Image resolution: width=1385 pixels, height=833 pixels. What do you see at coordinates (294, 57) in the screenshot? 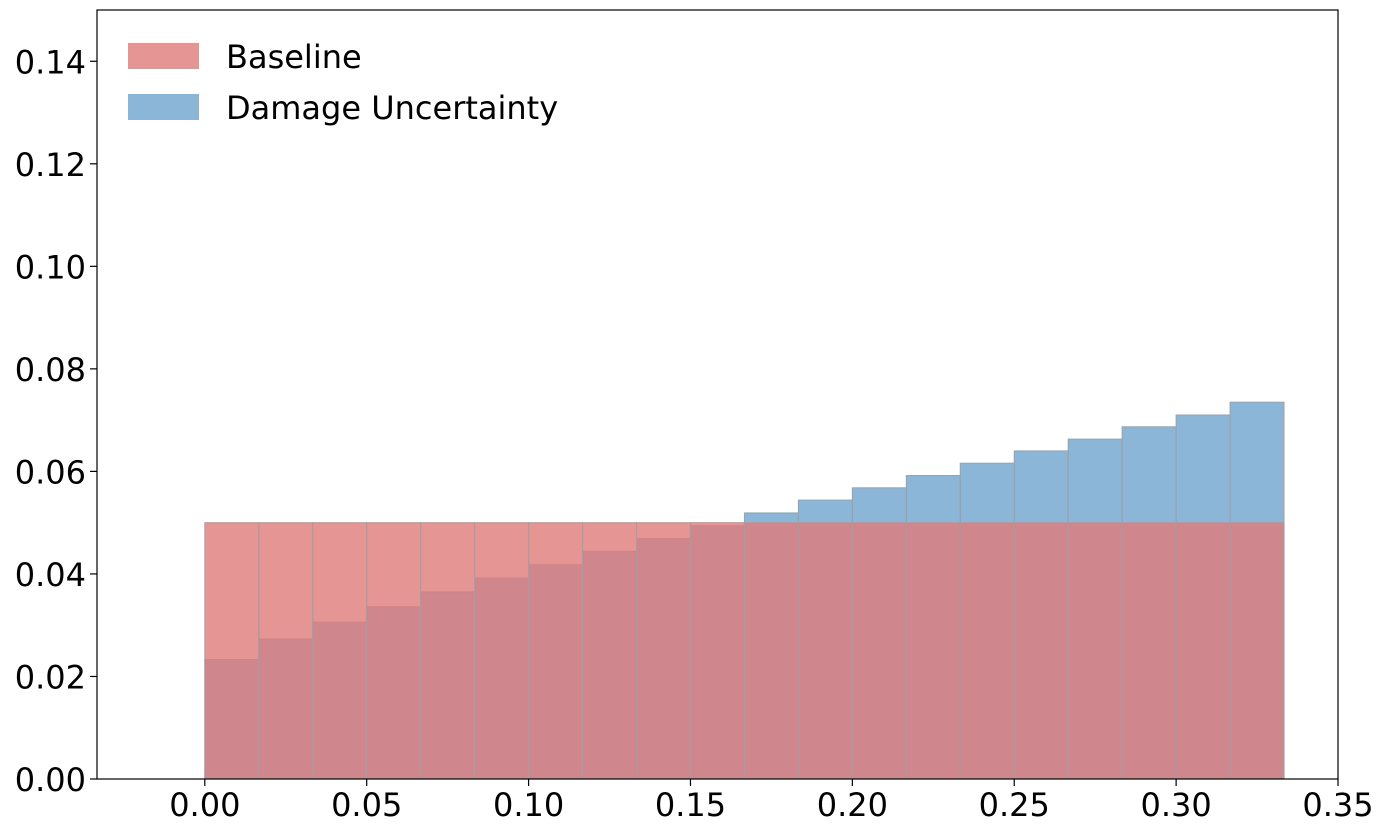
I see `legend-label-baseline: Baseline` at bounding box center [294, 57].